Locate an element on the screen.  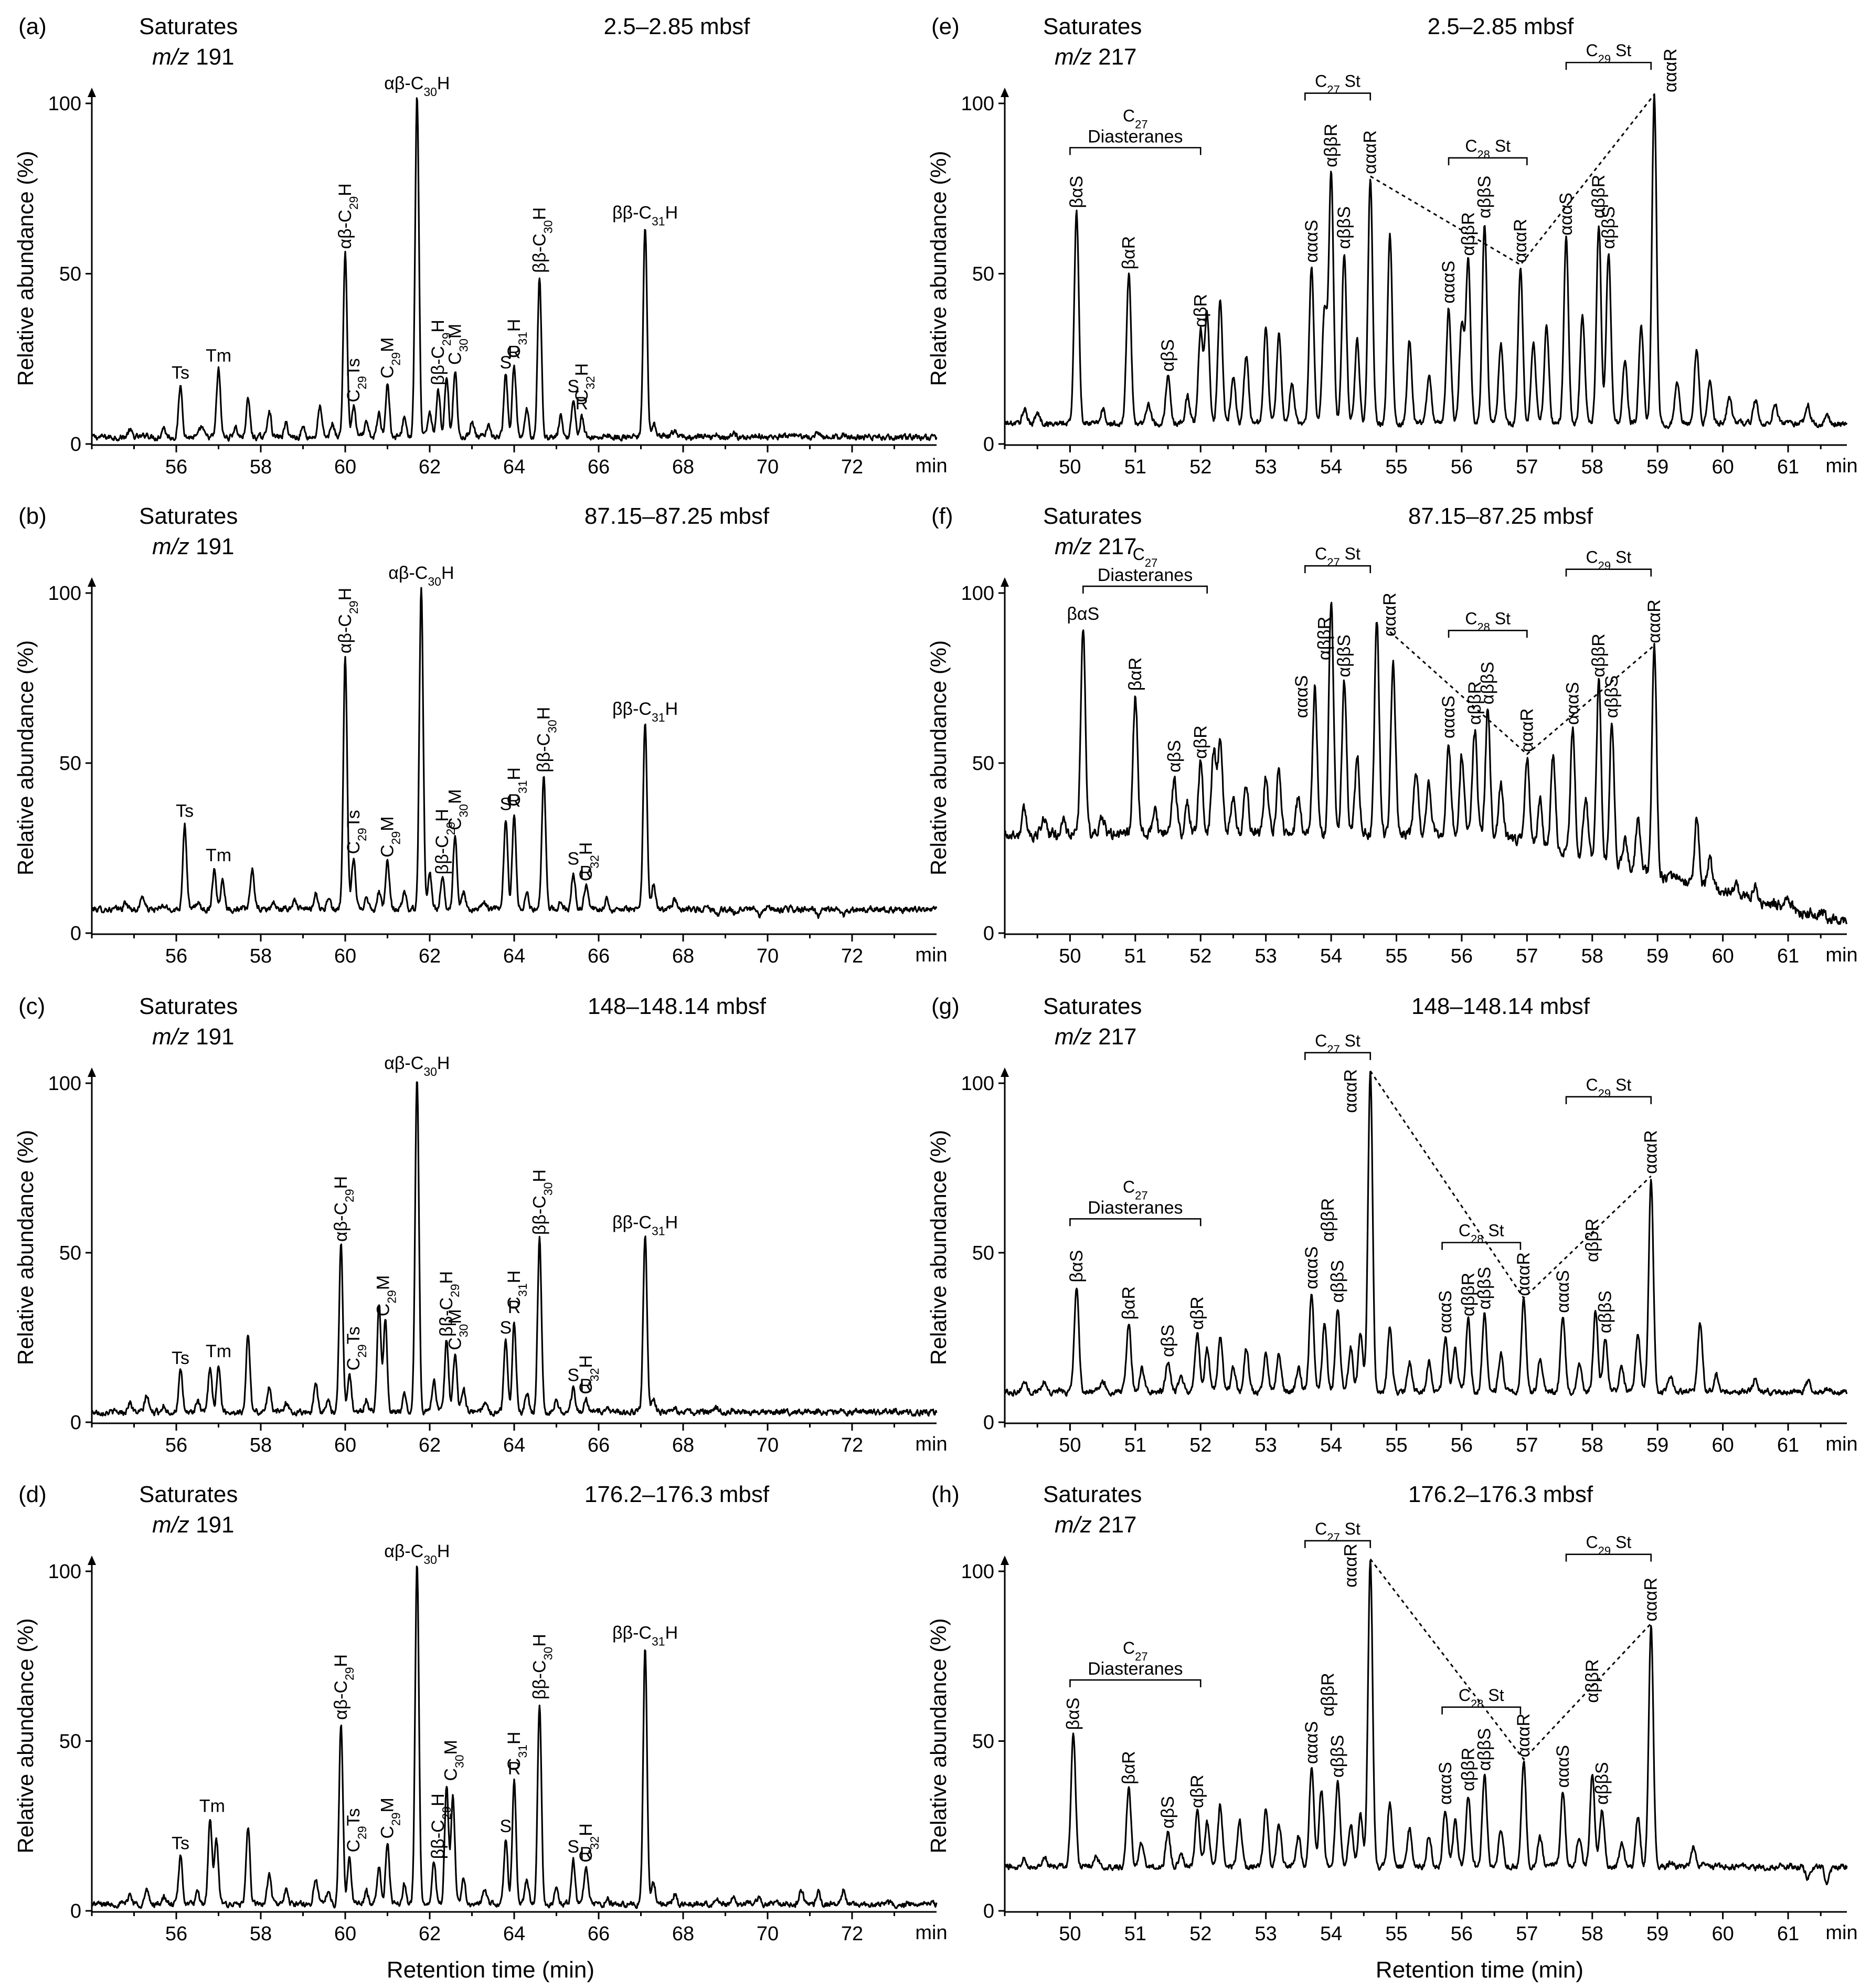
x-tick-label: 59 is located at coordinates (1657, 956).